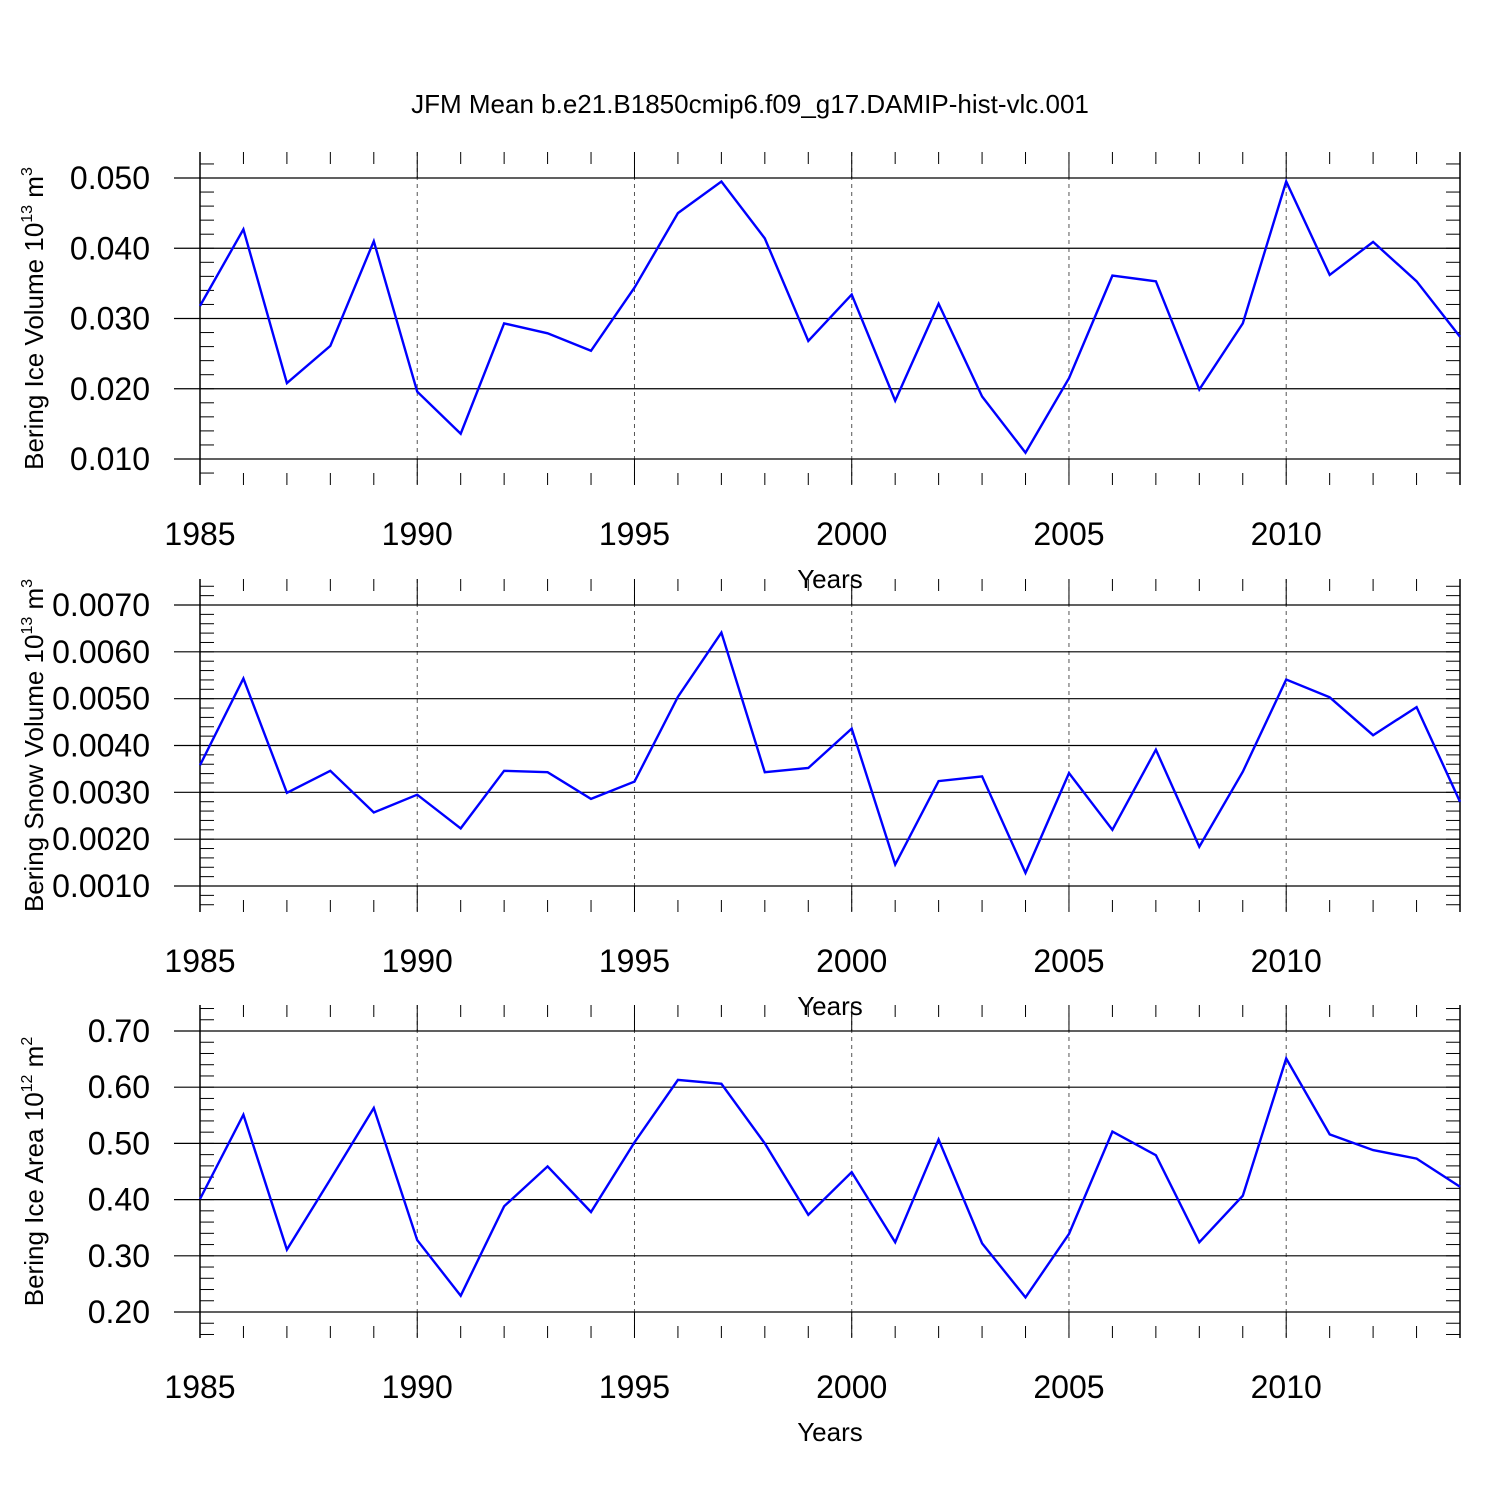  What do you see at coordinates (34, 318) in the screenshot?
I see `y-axis-label: Bering Ice Volume 1013 m3` at bounding box center [34, 318].